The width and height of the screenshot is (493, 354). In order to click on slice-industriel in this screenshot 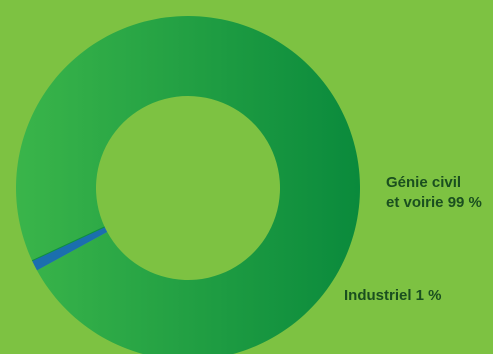, I will do `click(70, 248)`.